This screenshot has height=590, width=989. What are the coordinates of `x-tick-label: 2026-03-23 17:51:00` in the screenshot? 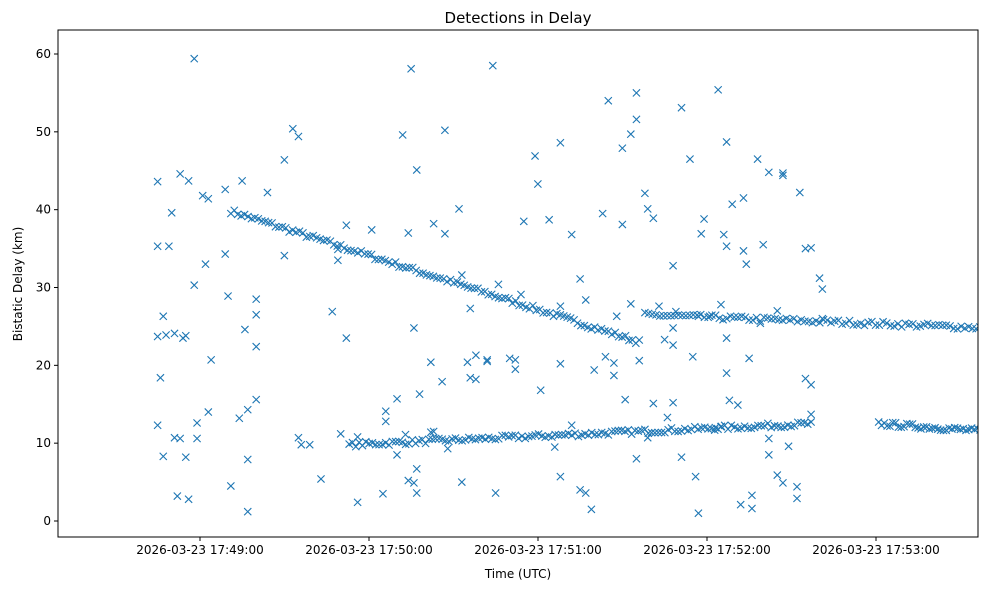 It's located at (537, 550).